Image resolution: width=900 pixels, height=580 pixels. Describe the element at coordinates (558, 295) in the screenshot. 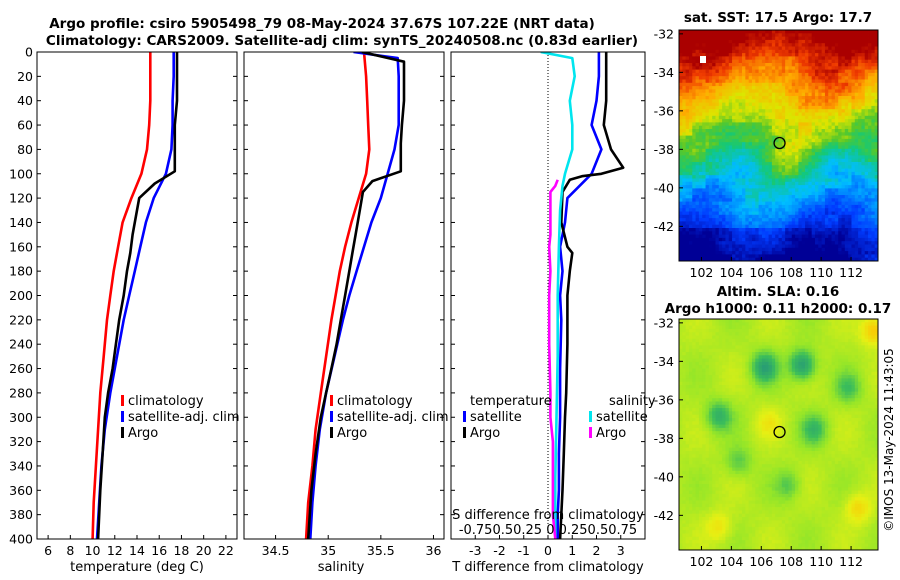

I see `series-line-s-satellite` at that location.